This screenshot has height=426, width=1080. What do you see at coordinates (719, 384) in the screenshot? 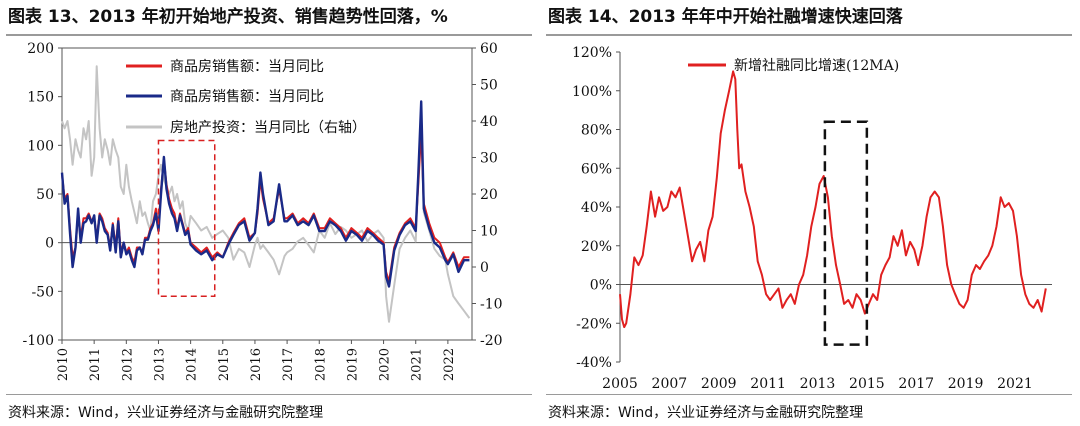
I see `x-tick-label: 2009` at bounding box center [719, 384].